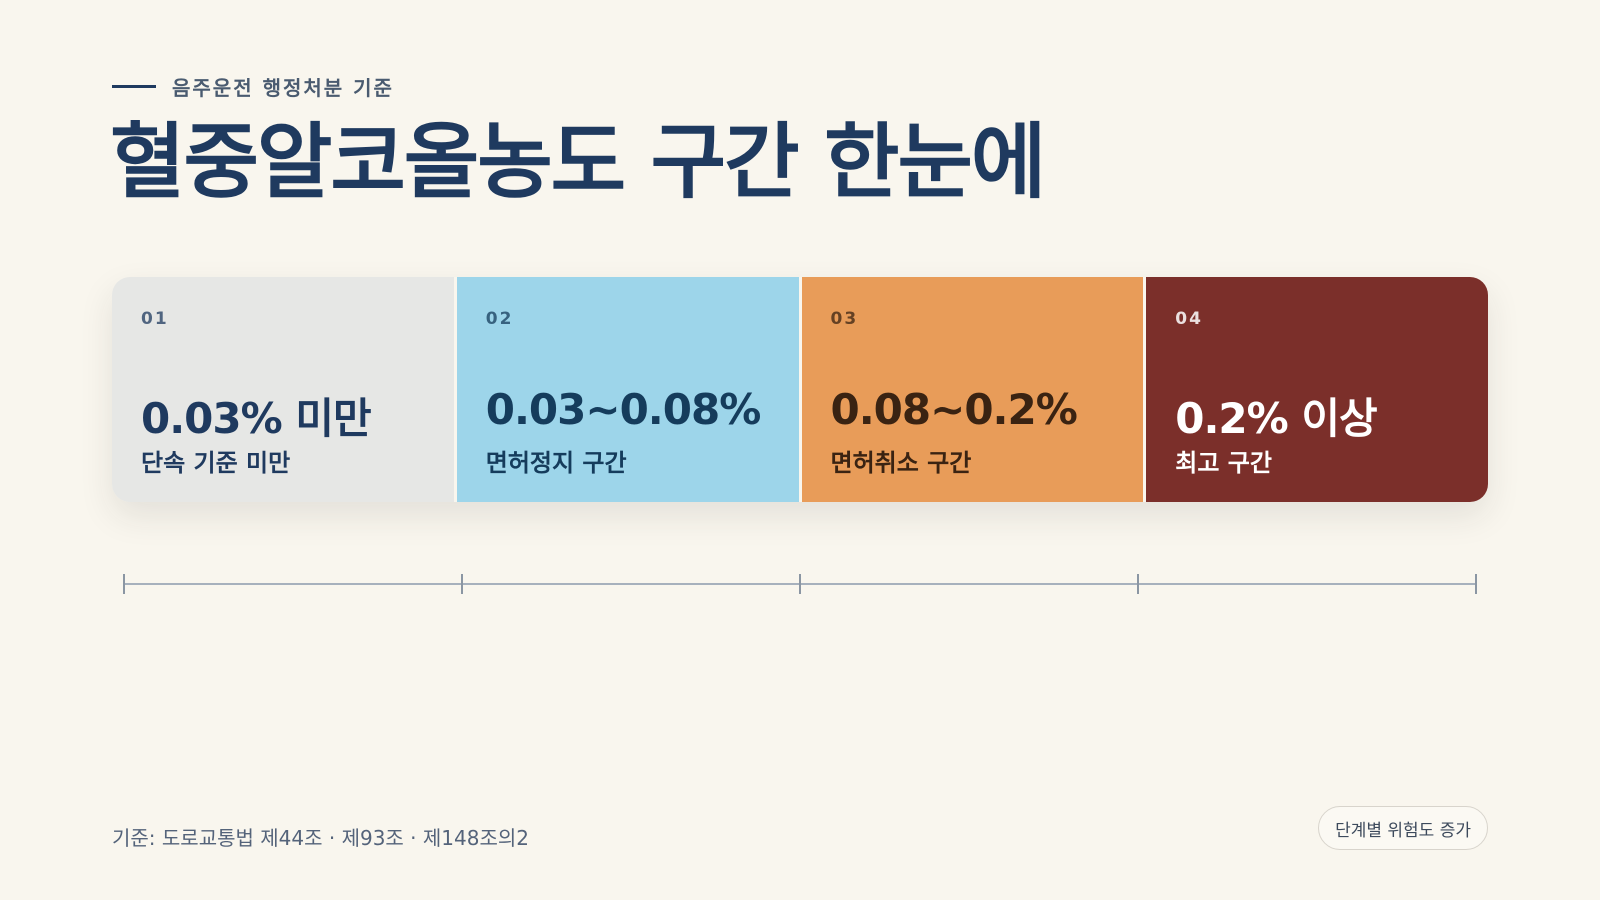 The width and height of the screenshot is (1600, 900). Describe the element at coordinates (283, 88) in the screenshot. I see `eyebrow-text: 음주운전 행정처분 기준` at that location.